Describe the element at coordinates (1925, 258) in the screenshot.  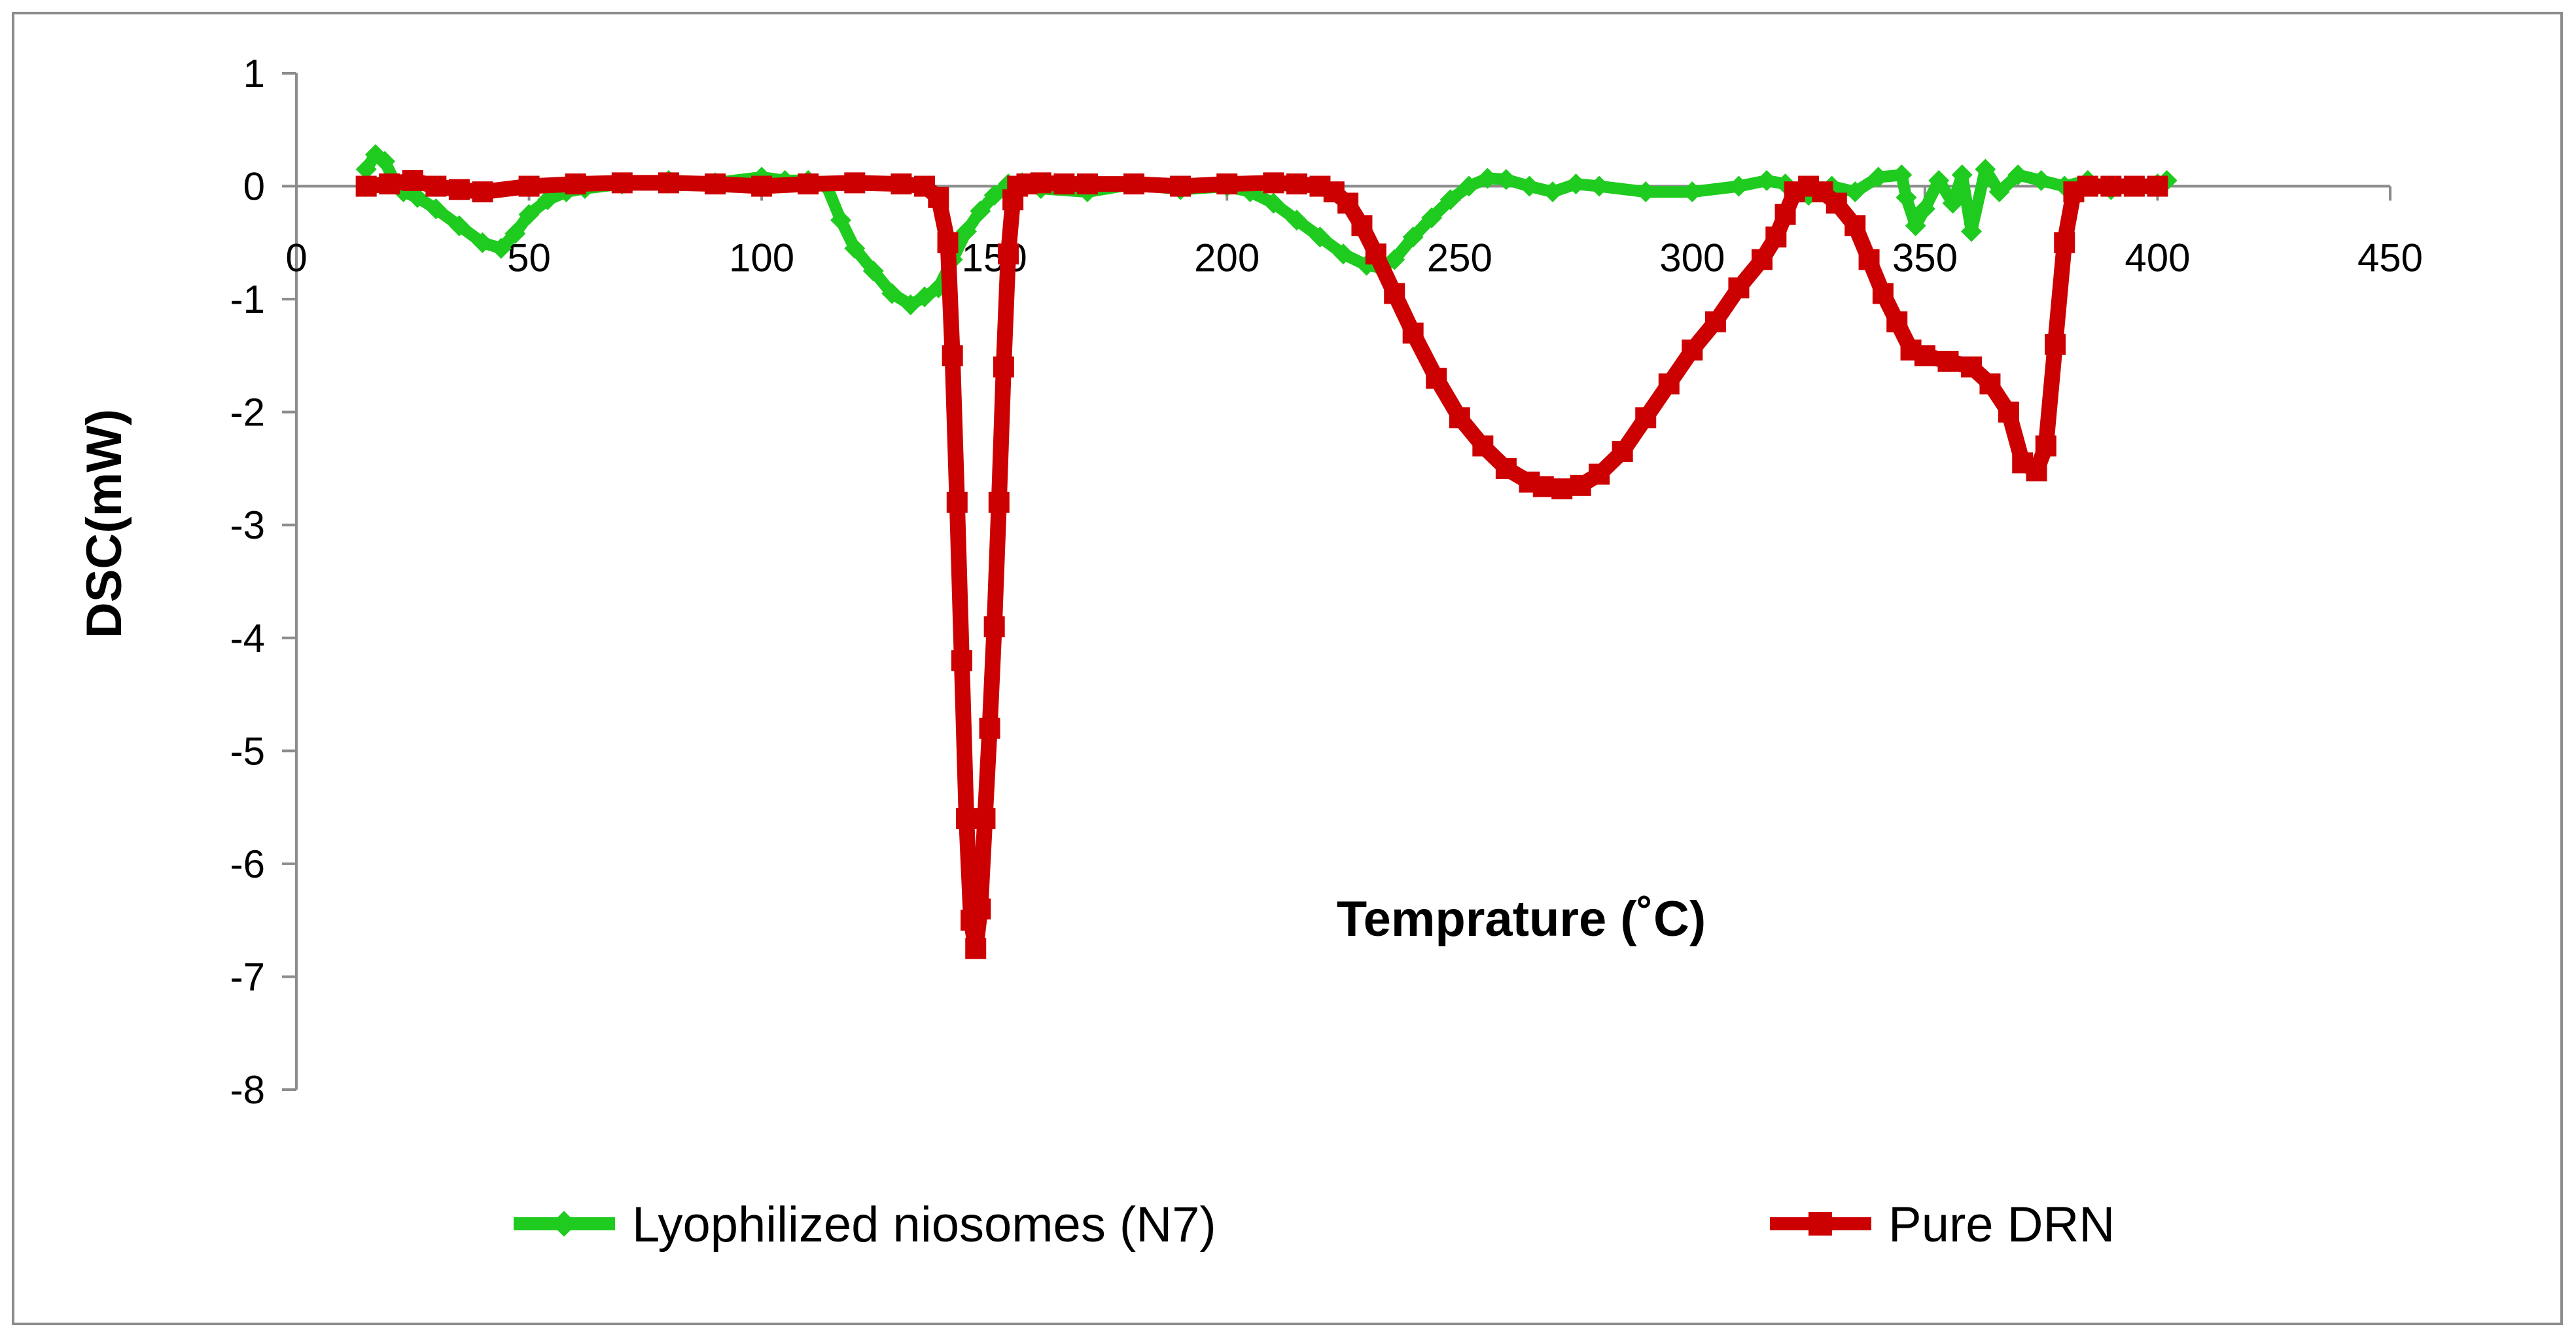
I see `x-tick-label: 350` at that location.